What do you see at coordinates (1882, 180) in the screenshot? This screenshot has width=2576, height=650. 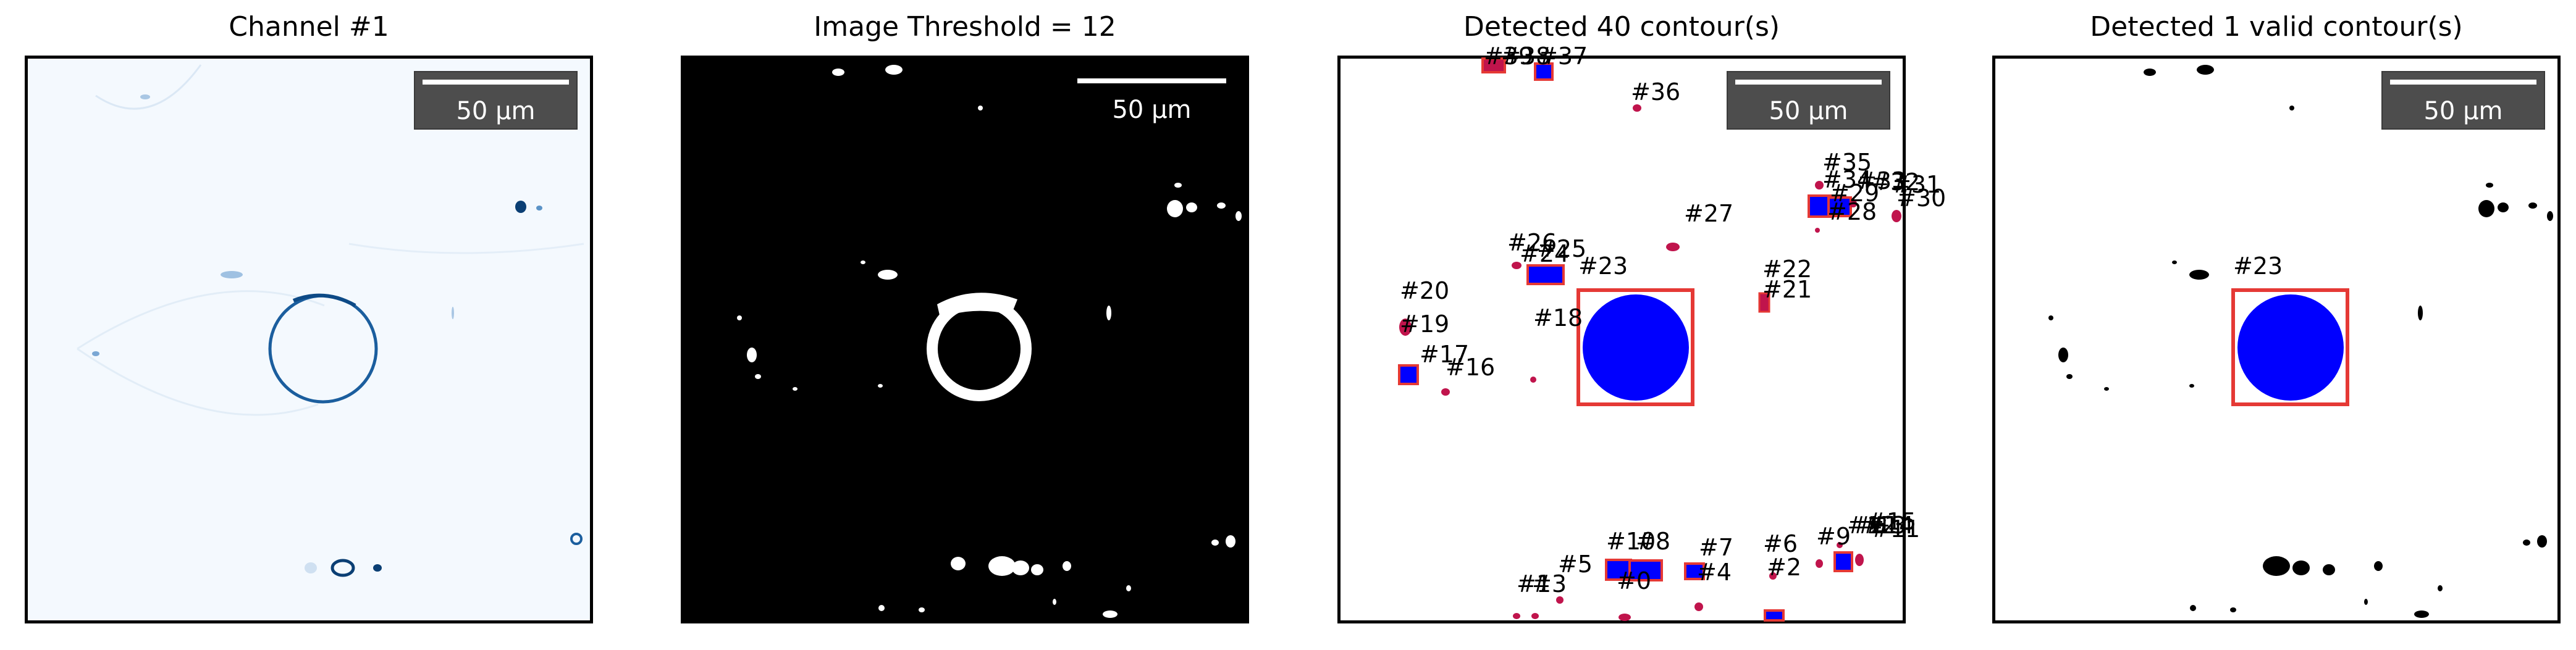 I see `contour-label: #33` at bounding box center [1882, 180].